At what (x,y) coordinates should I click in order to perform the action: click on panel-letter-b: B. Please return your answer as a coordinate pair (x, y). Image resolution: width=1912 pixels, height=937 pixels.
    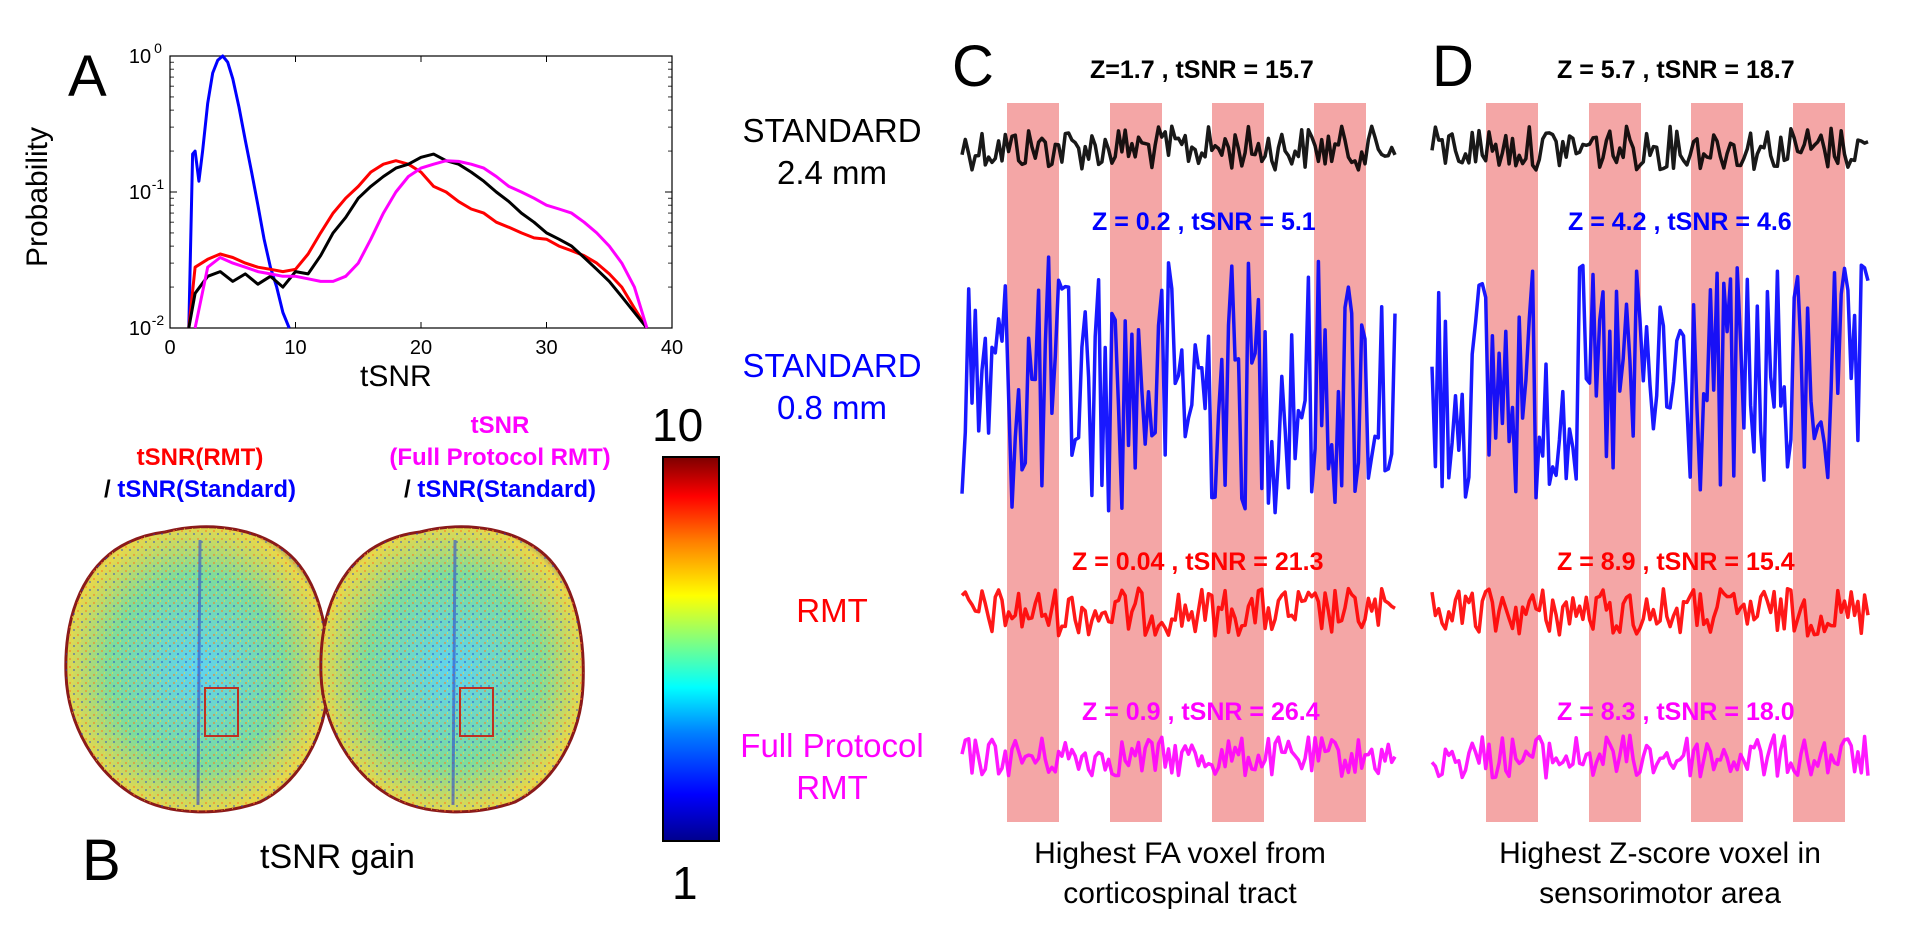
    Looking at the image, I should click on (101, 860).